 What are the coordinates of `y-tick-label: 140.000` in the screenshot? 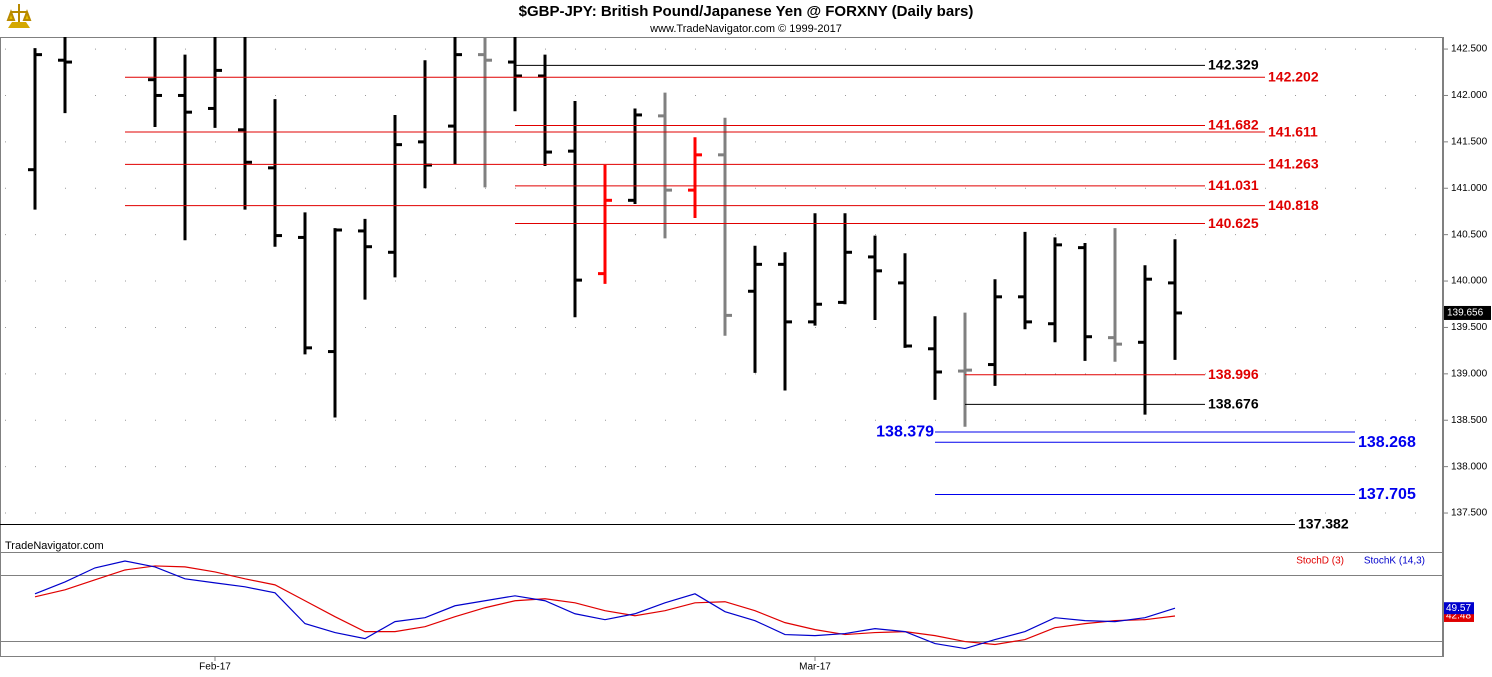 It's located at (1469, 281).